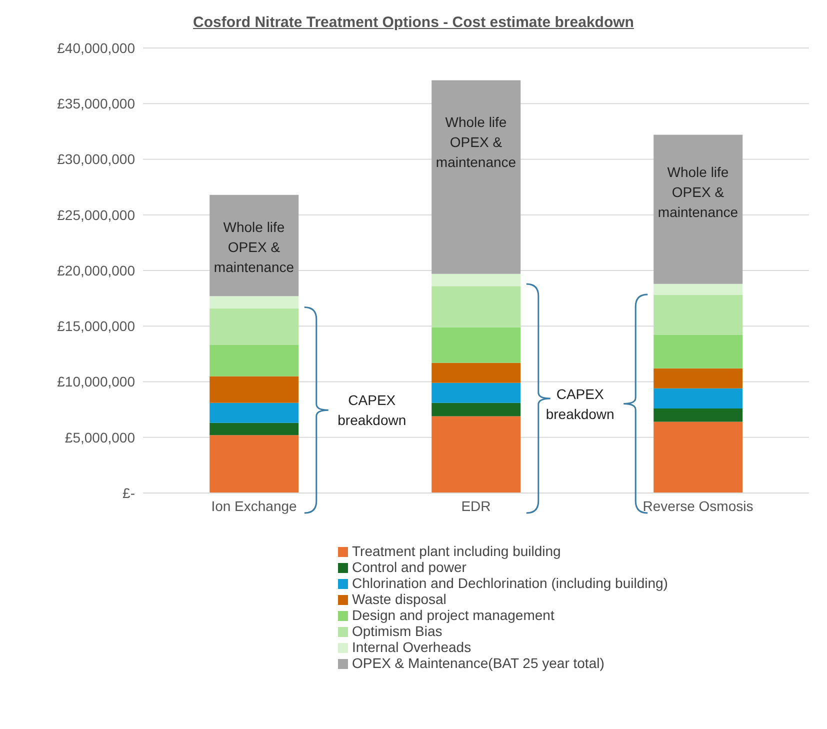 This screenshot has height=729, width=827. I want to click on x-tick-label: Reverse Osmosis, so click(698, 506).